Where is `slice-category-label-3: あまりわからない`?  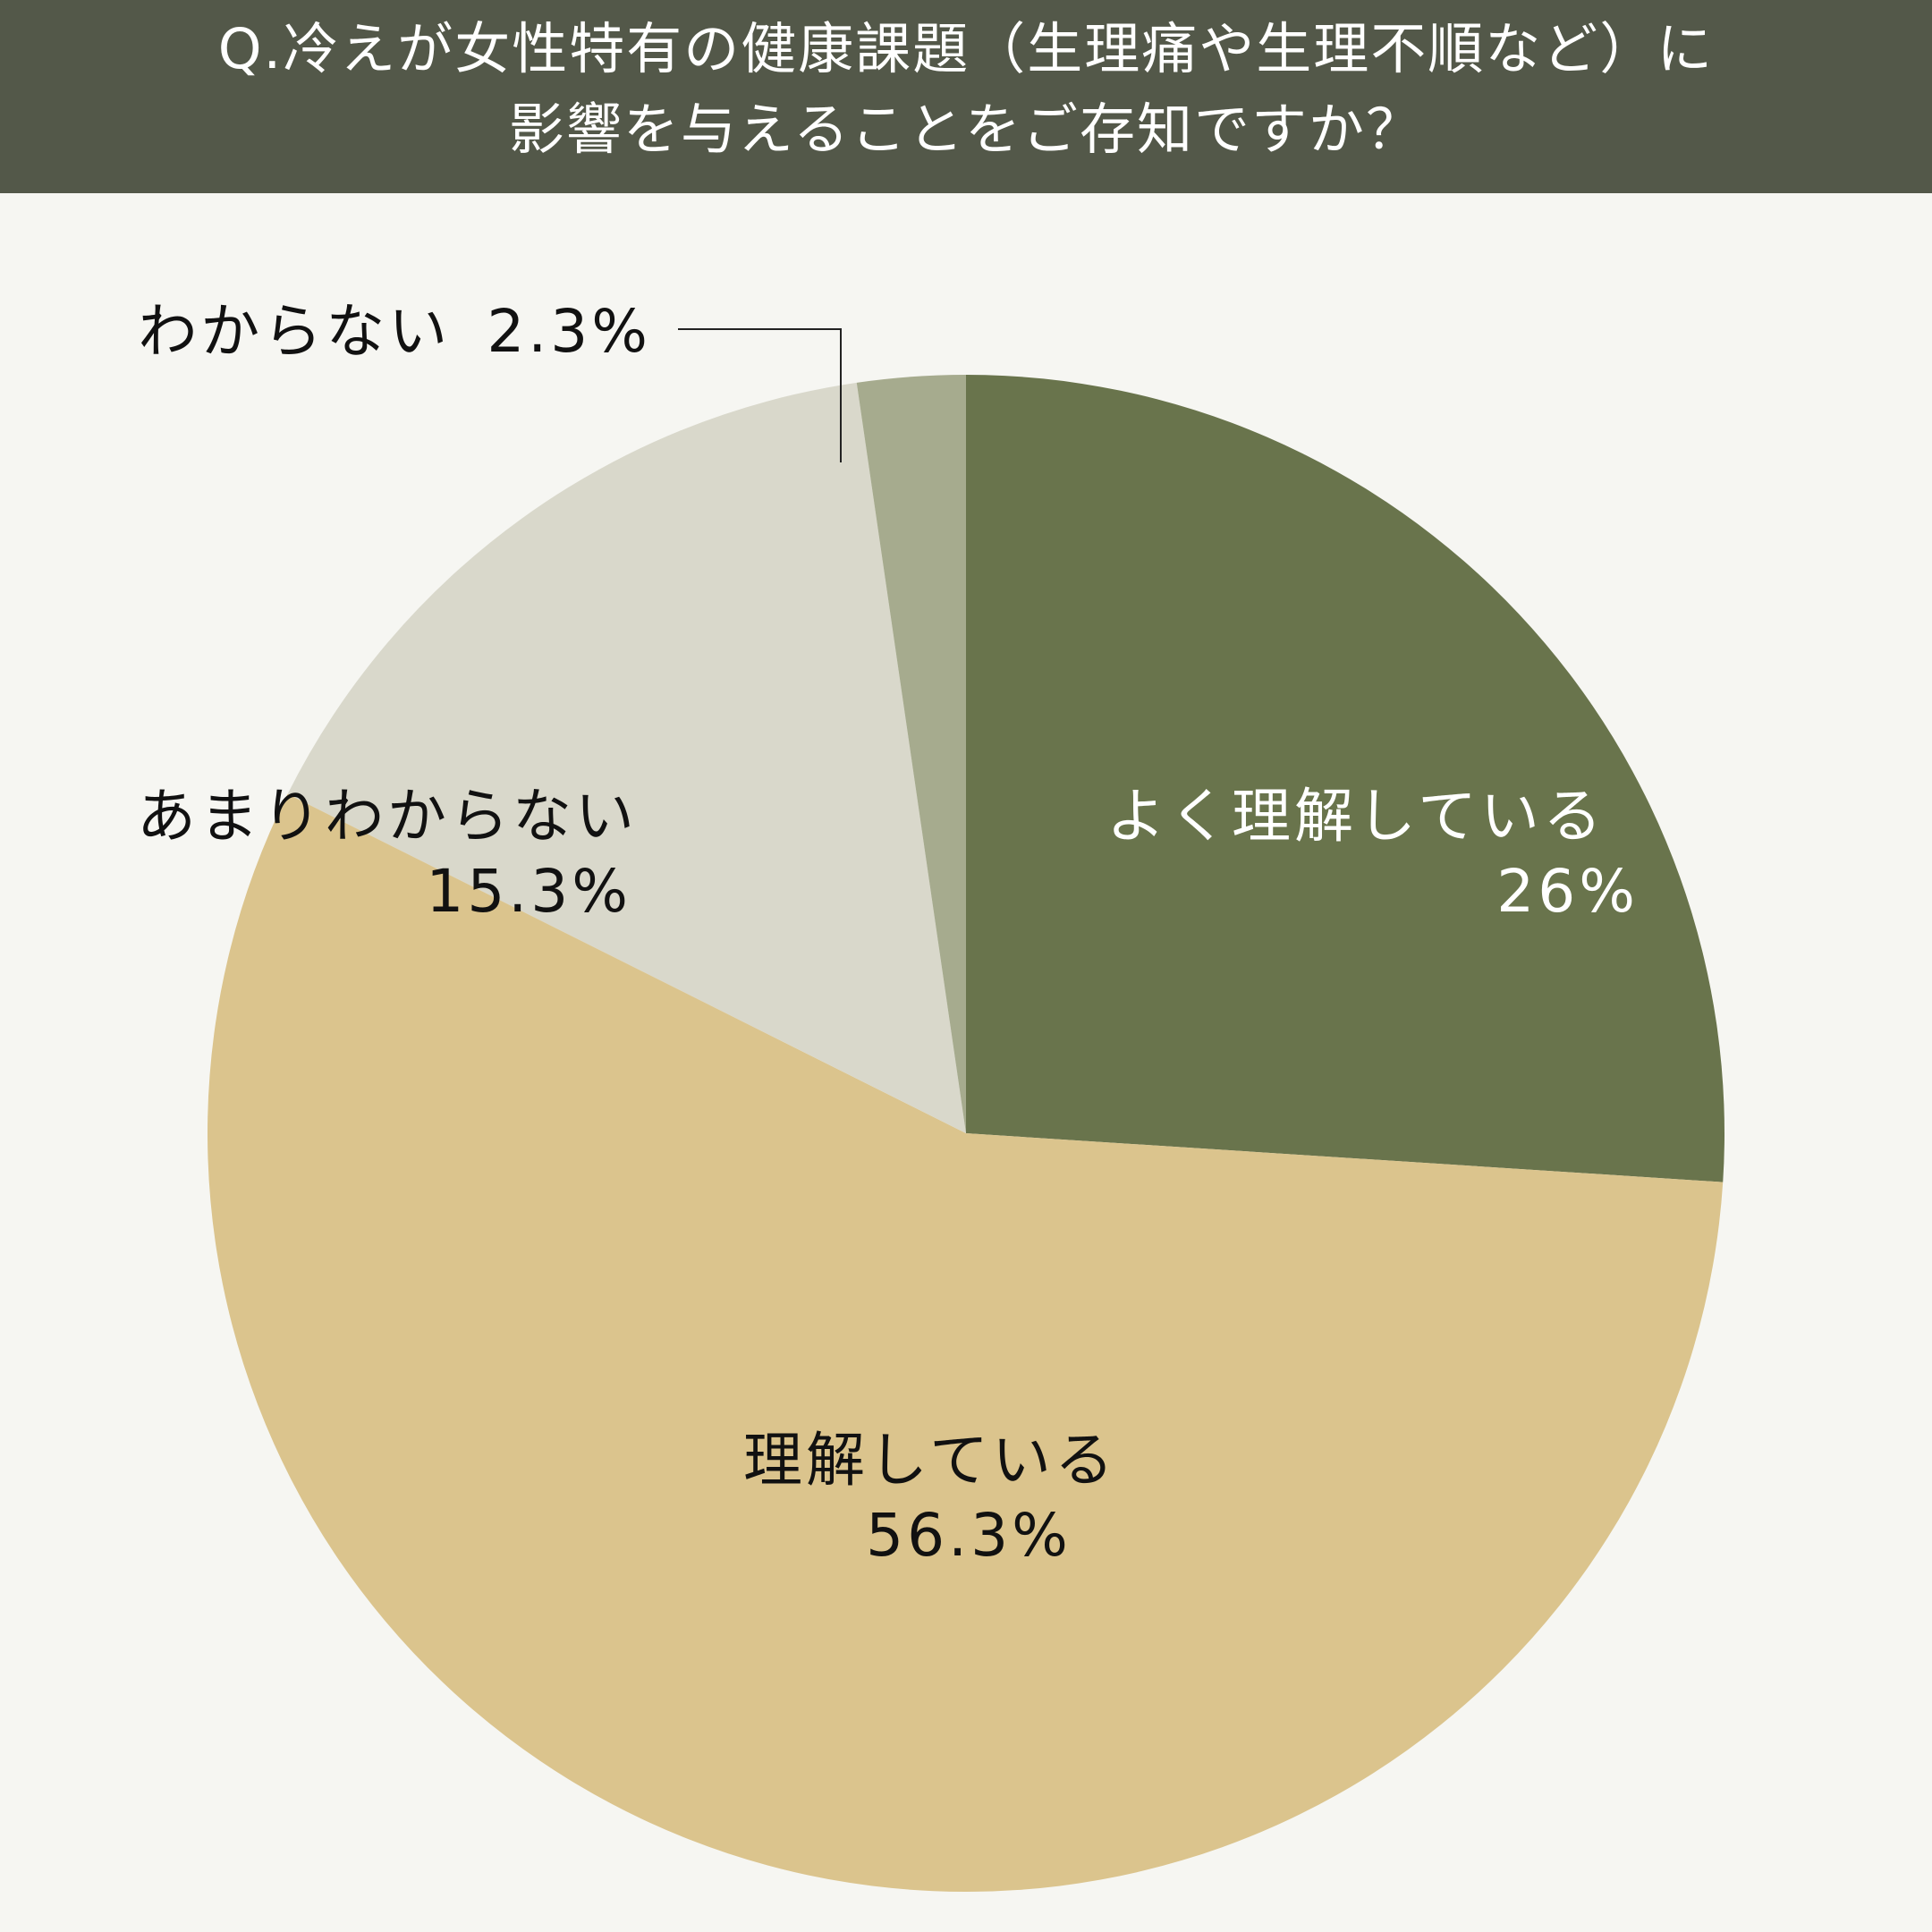 slice-category-label-3: あまりわからない is located at coordinates (387, 816).